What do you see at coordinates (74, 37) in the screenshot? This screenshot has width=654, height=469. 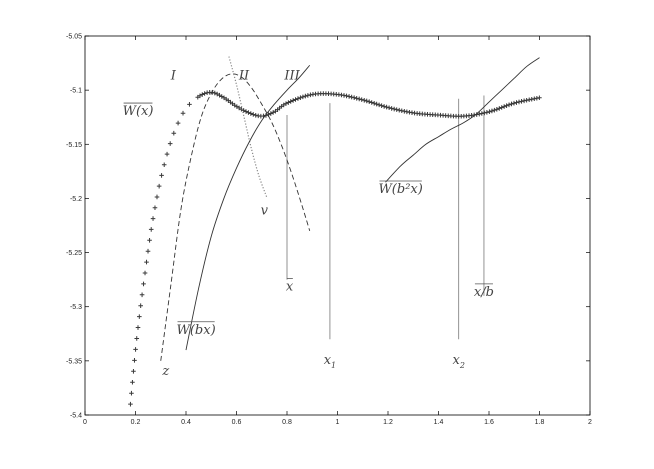 I see `y-tick-label: -5.05` at bounding box center [74, 37].